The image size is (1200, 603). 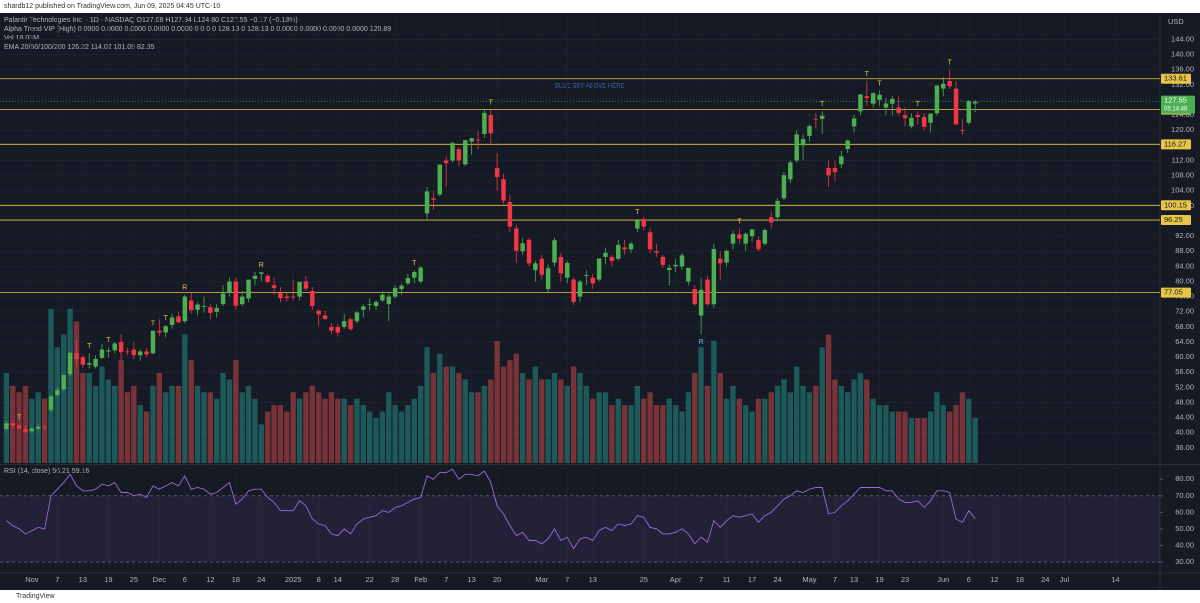 What do you see at coordinates (1176, 109) in the screenshot?
I see `price-timer: 05:14:48` at bounding box center [1176, 109].